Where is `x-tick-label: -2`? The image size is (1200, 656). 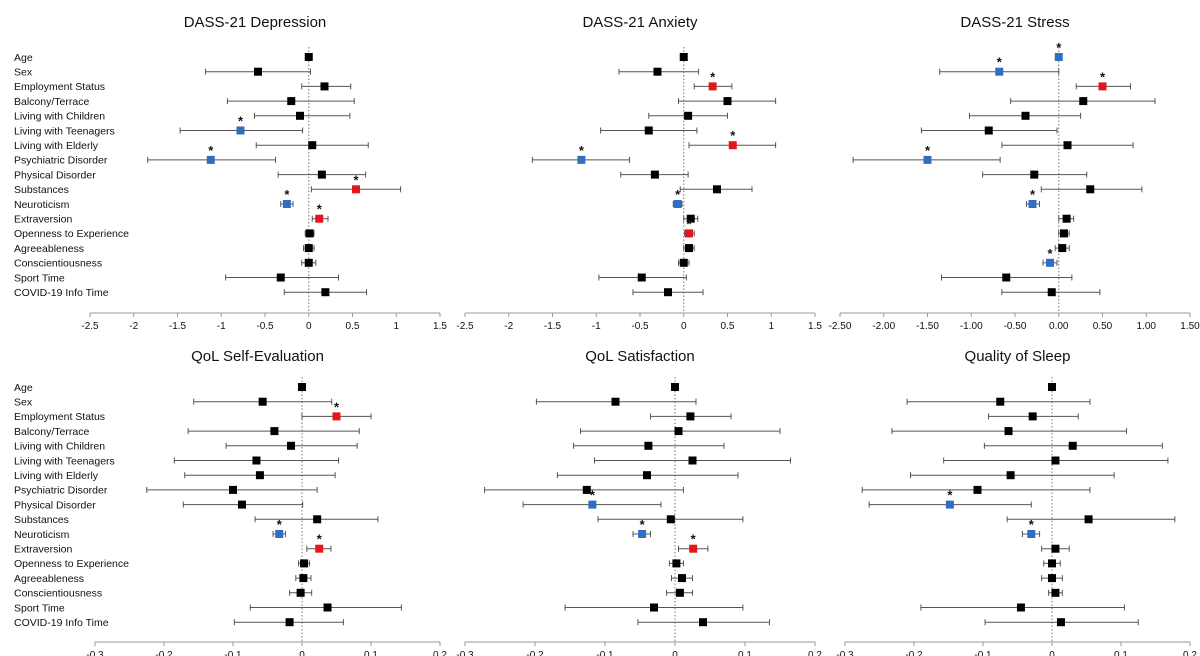
x-tick-label: -2 is located at coordinates (133, 326).